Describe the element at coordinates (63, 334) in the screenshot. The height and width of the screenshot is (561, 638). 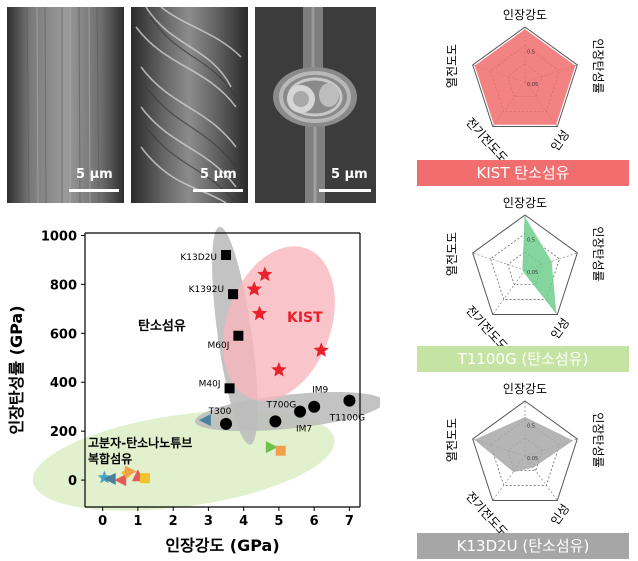
I see `y-tick-label: 600` at that location.